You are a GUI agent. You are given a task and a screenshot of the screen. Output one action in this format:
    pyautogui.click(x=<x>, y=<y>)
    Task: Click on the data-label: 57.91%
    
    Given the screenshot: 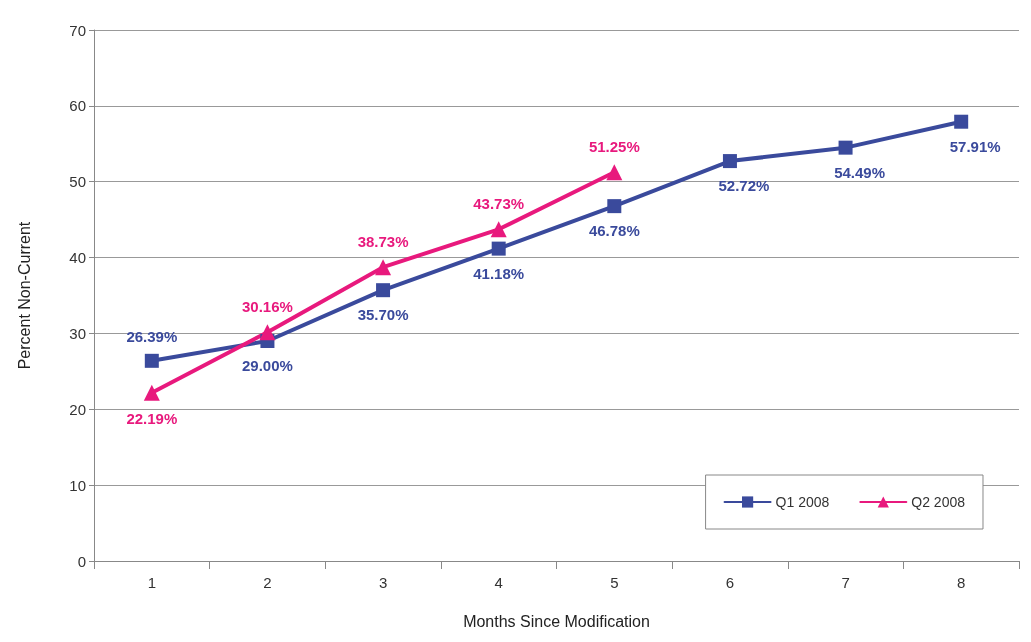 What is the action you would take?
    pyautogui.click(x=975, y=146)
    